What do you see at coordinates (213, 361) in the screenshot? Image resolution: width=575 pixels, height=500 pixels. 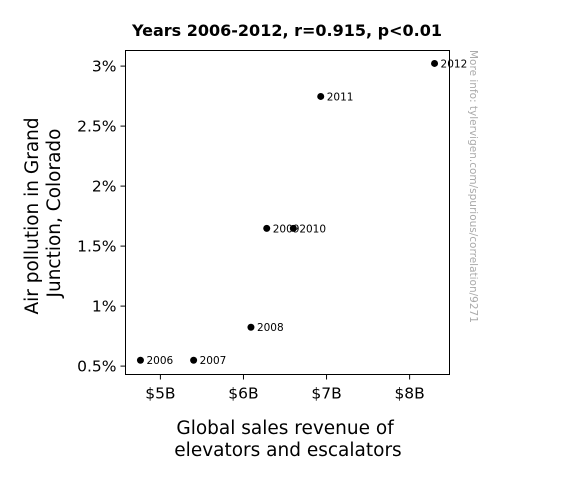 I see `point-label-2007: 2007` at bounding box center [213, 361].